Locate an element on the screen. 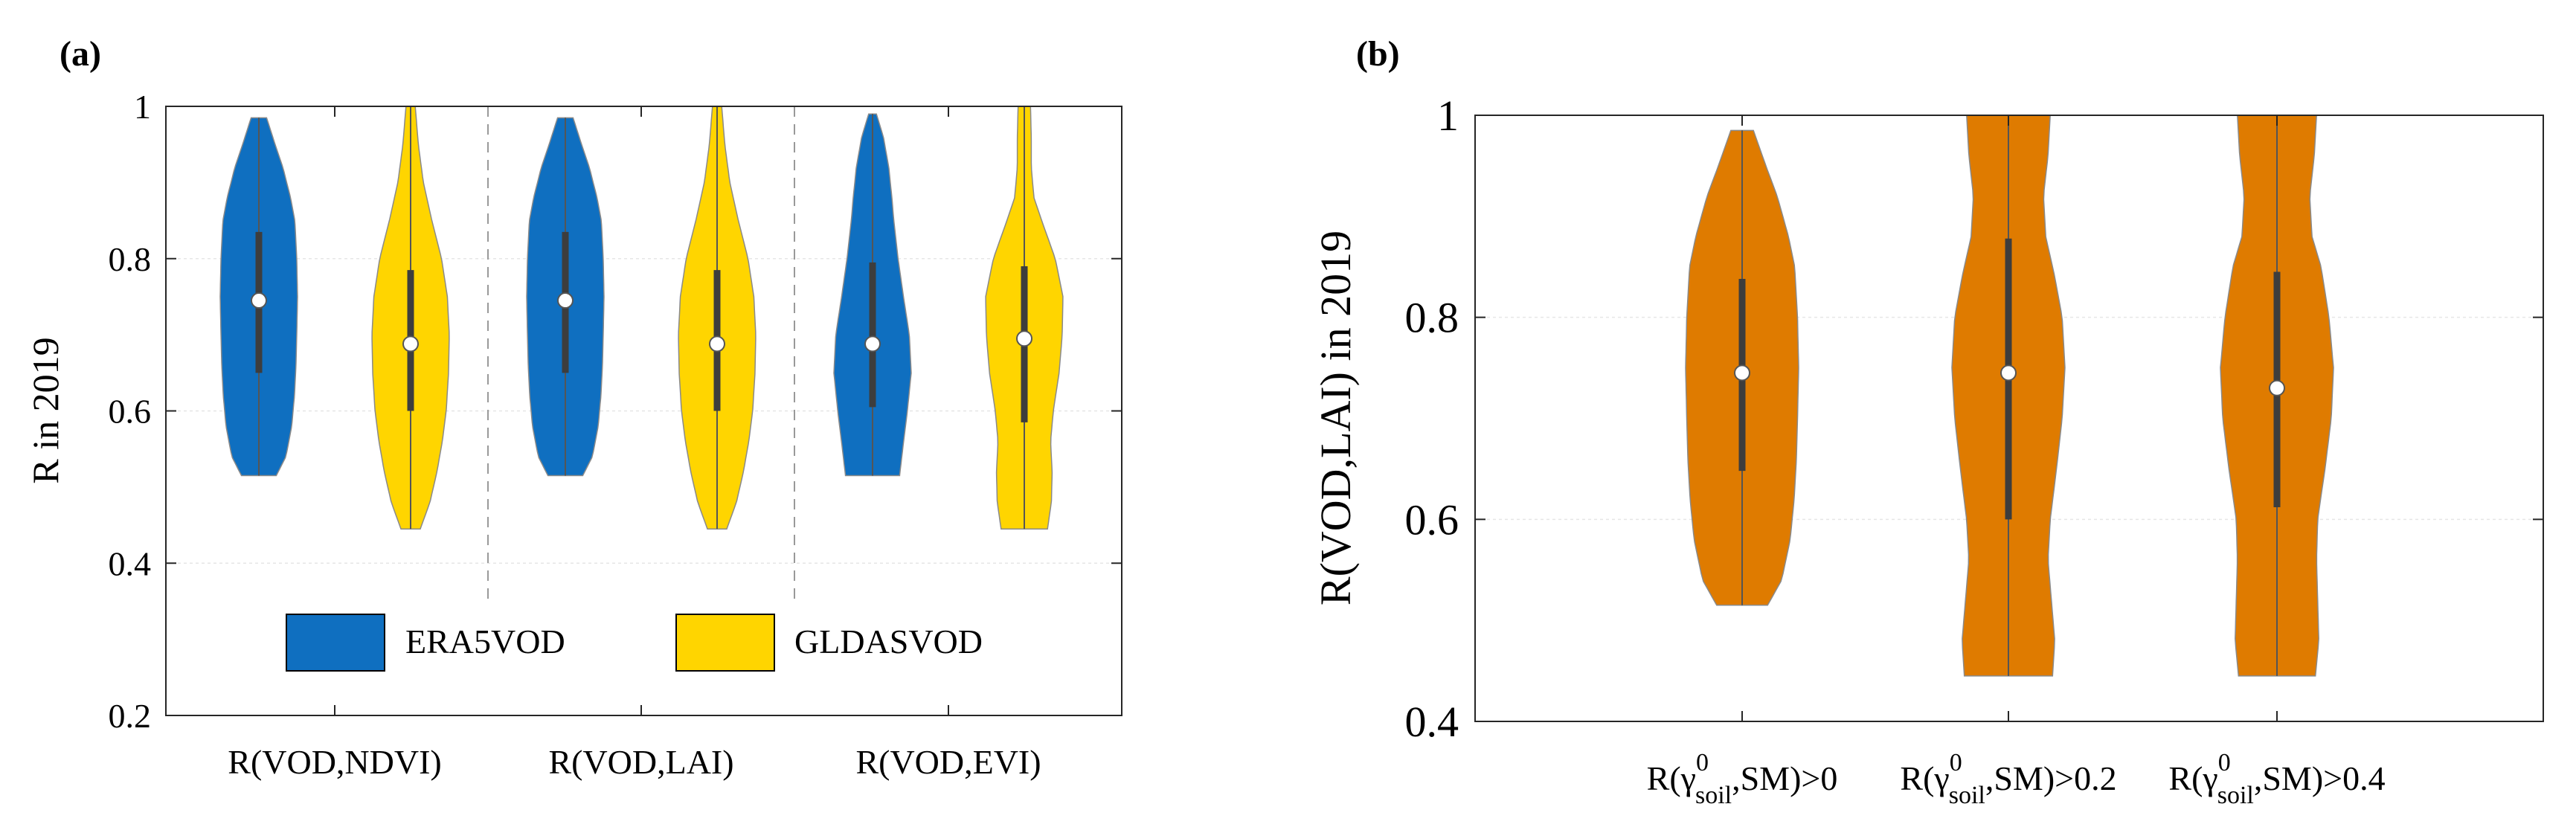 This screenshot has width=2576, height=830. panel-a-x-tick-label: R(VOD,LAI) is located at coordinates (640, 762).